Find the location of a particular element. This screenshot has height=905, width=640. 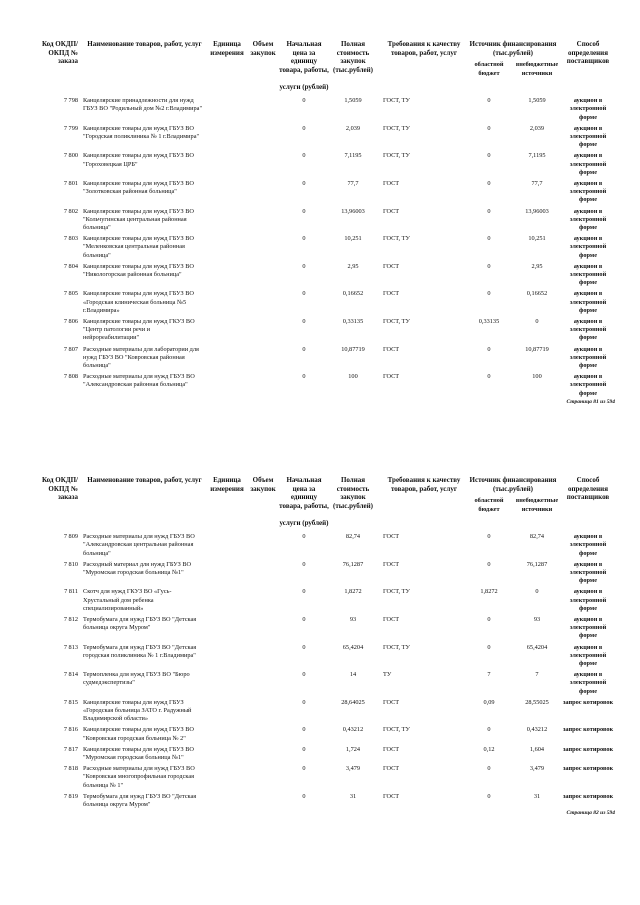

cell-order-code: 7 805 is located at coordinates (70, 294).